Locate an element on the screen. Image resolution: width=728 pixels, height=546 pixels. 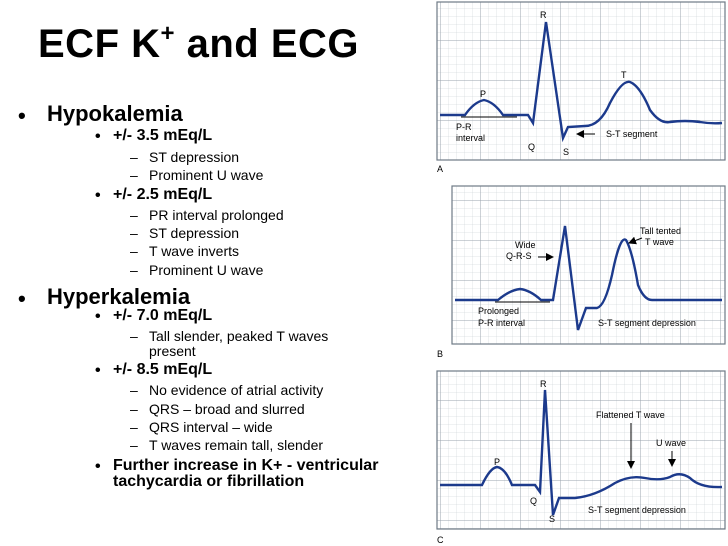
ecg-panel-a: R T P P-R interval Q S S-T segment A is located at coordinates (581, 87).